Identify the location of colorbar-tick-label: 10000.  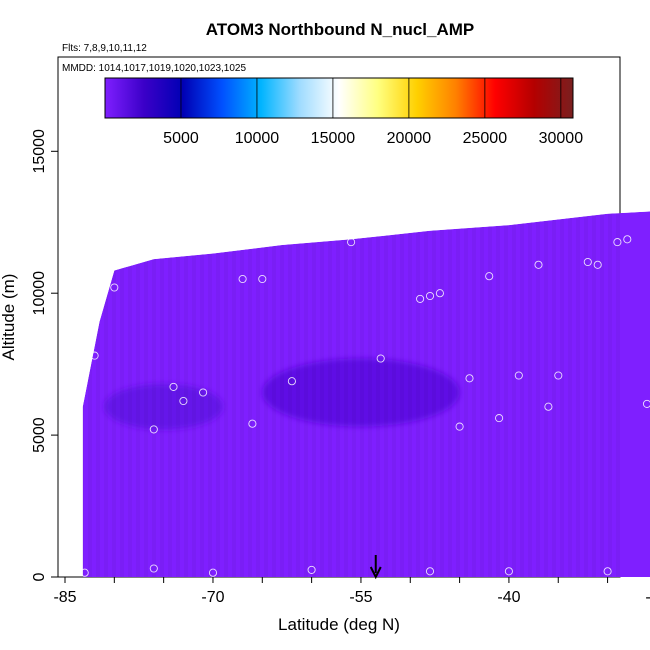
(257, 138).